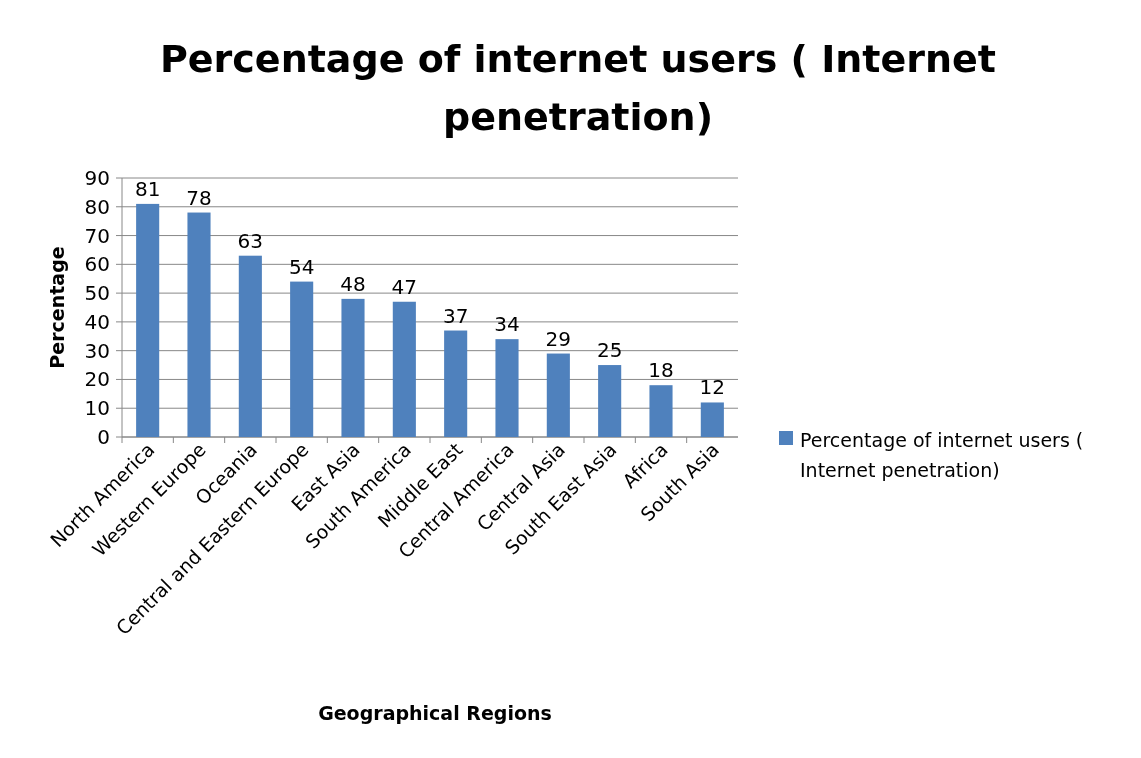 The height and width of the screenshot is (758, 1141). I want to click on data-label: 63, so click(250, 240).